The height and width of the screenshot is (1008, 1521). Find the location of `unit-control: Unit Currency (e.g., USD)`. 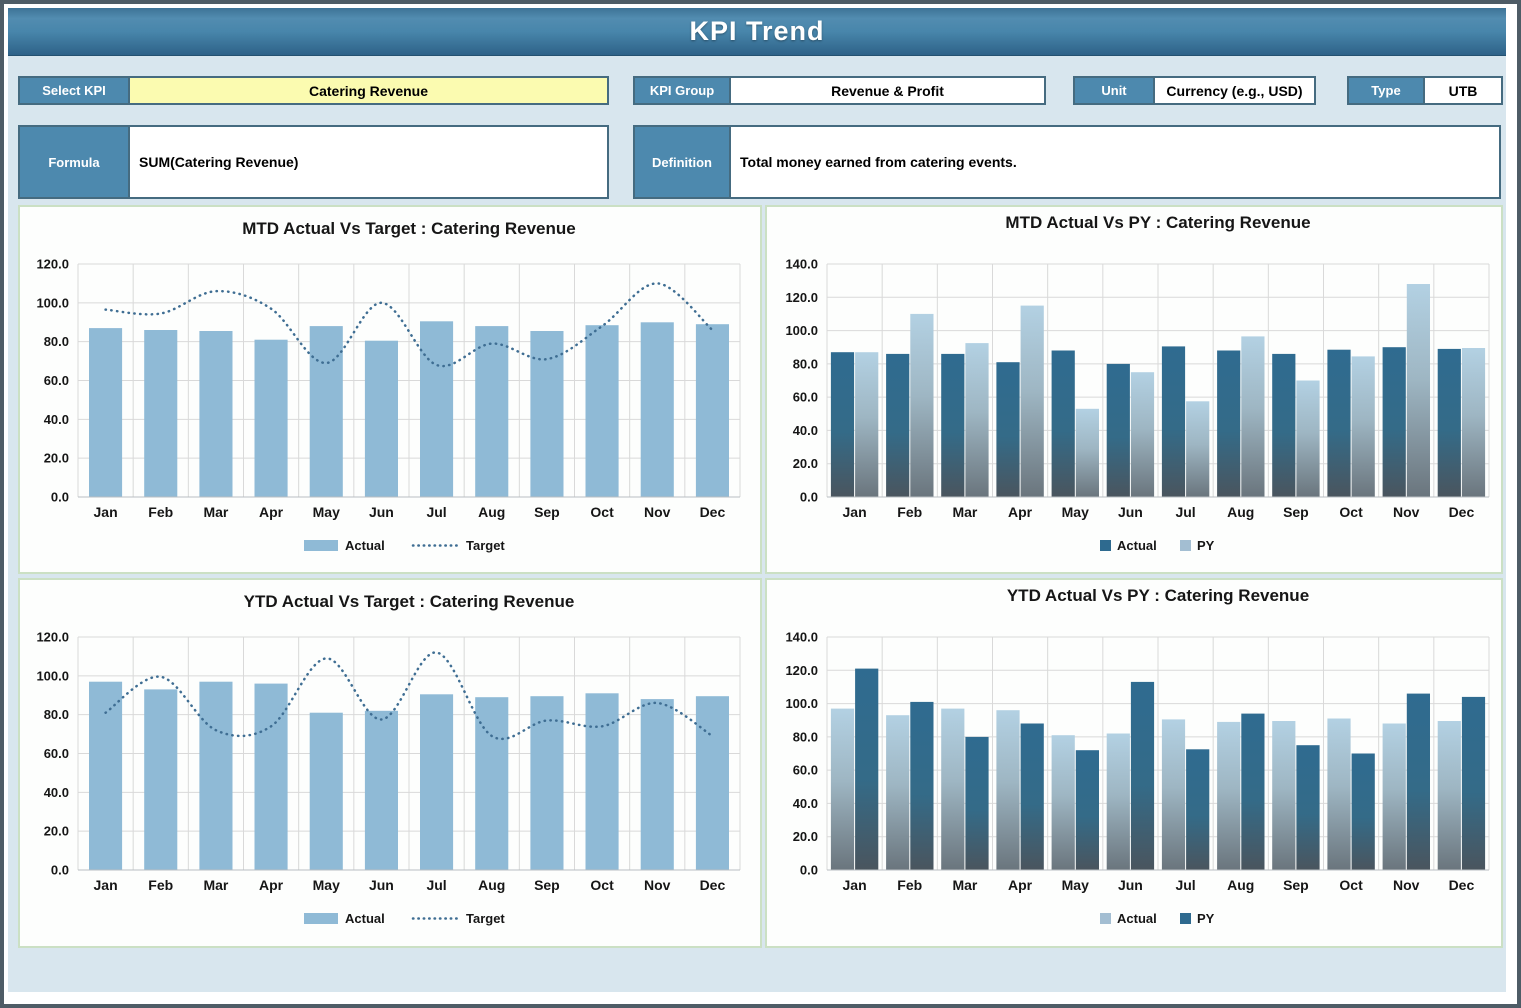

unit-control: Unit Currency (e.g., USD) is located at coordinates (1194, 90).